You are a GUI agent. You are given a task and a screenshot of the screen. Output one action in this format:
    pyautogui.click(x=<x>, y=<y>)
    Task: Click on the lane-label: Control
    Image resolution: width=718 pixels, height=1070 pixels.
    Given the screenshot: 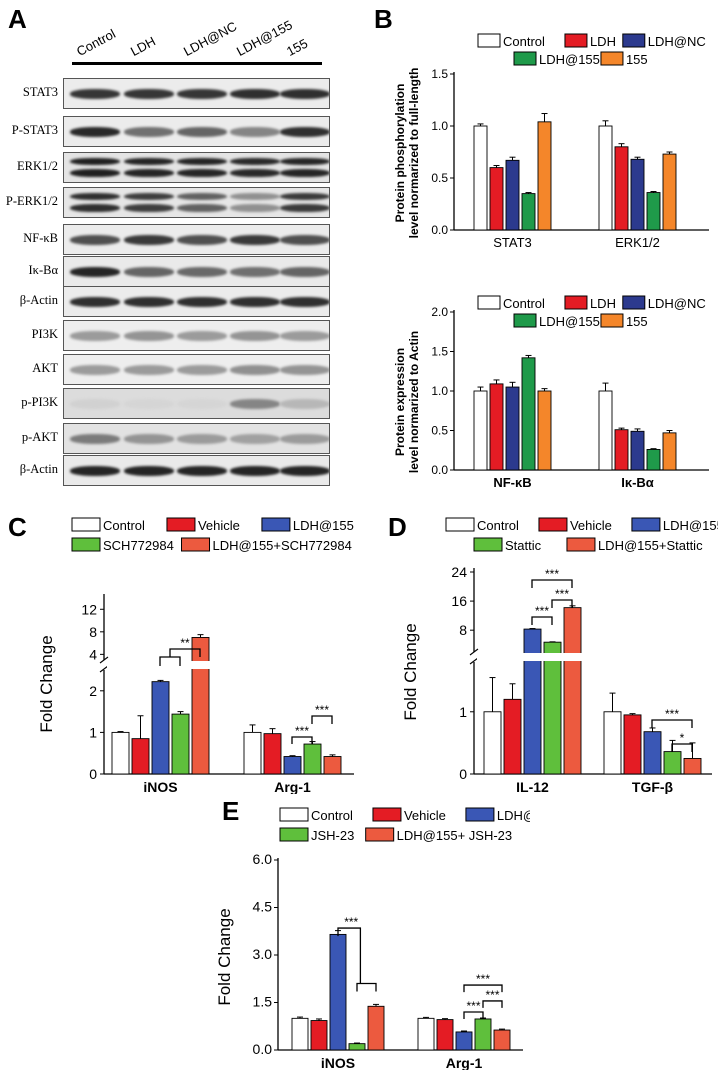 What is the action you would take?
    pyautogui.click(x=96, y=42)
    